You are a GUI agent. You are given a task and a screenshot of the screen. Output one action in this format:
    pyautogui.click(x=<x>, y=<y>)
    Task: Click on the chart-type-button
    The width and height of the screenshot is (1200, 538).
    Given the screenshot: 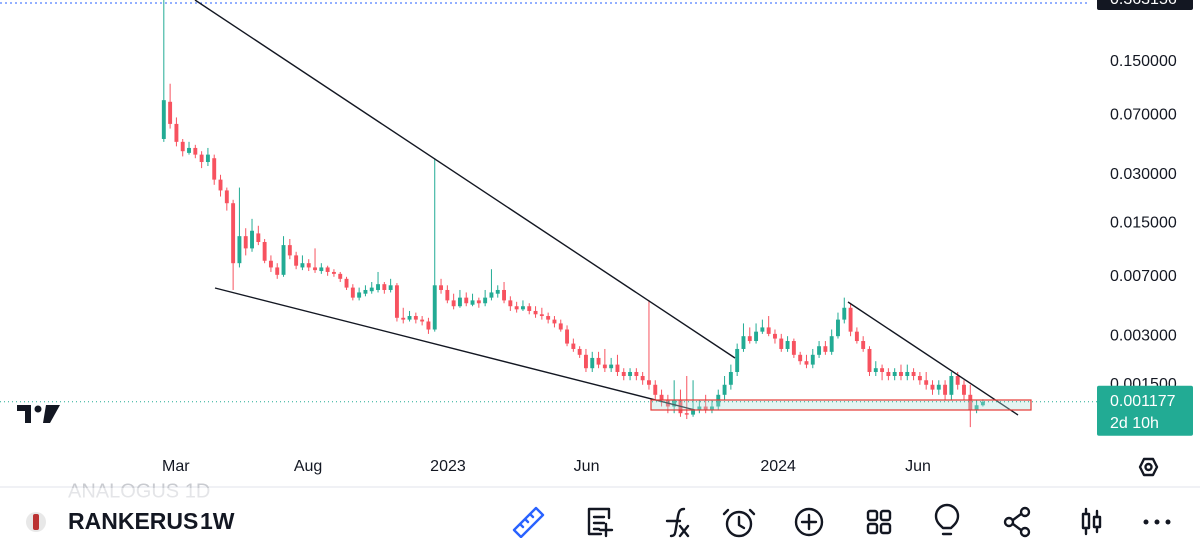 What is the action you would take?
    pyautogui.click(x=1091, y=521)
    